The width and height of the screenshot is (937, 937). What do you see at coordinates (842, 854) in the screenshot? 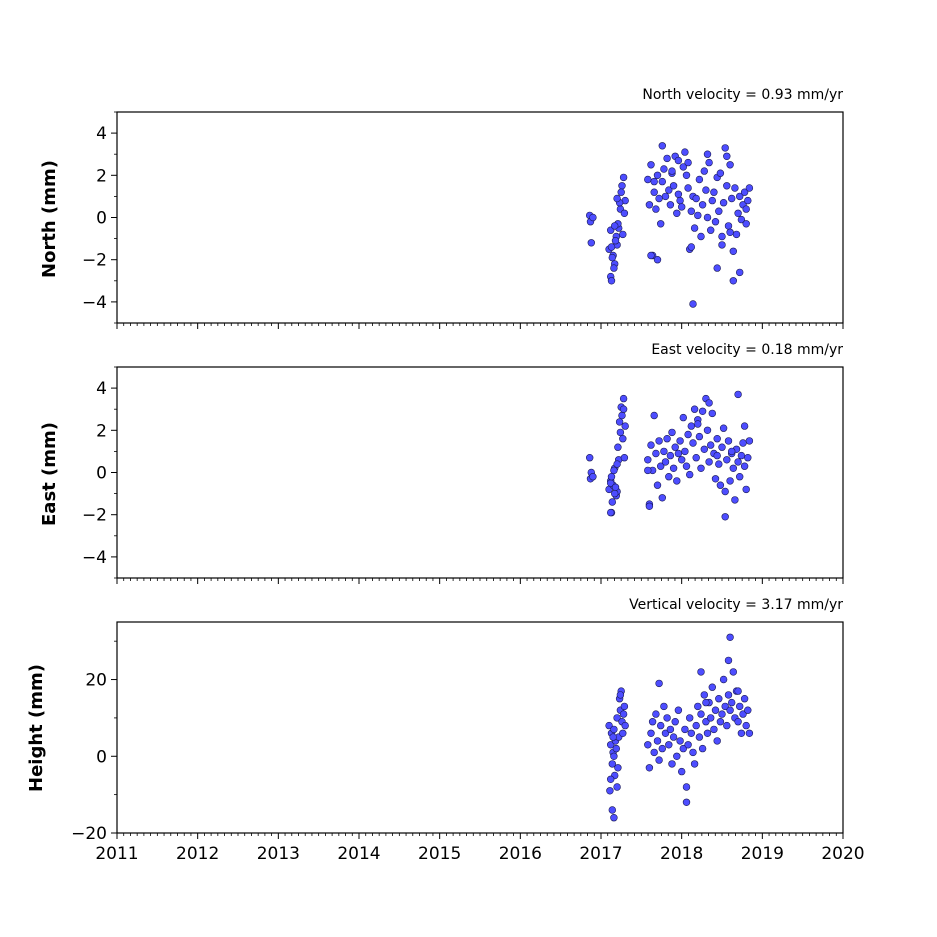
I see `height-x-tick-label: 2020` at bounding box center [842, 854].